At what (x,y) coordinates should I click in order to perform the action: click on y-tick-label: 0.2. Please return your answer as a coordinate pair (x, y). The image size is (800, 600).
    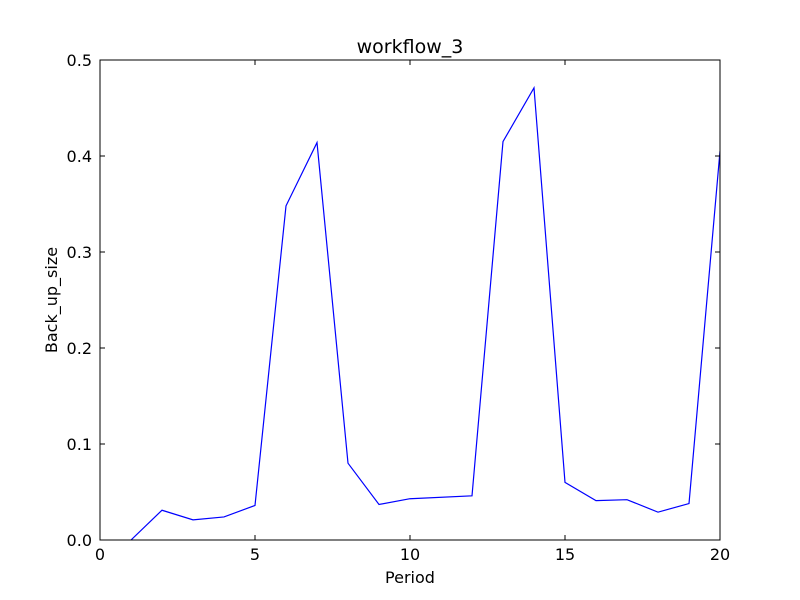
    Looking at the image, I should click on (79, 348).